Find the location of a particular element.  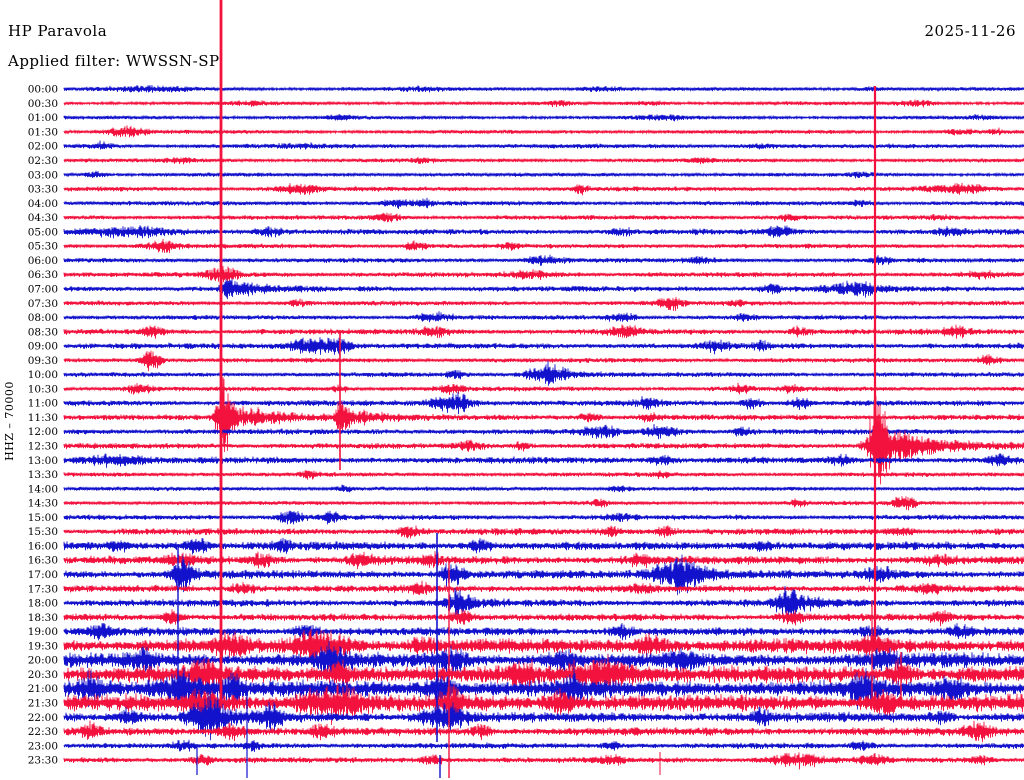

row-time-label: 03:30 is located at coordinates (43, 190).